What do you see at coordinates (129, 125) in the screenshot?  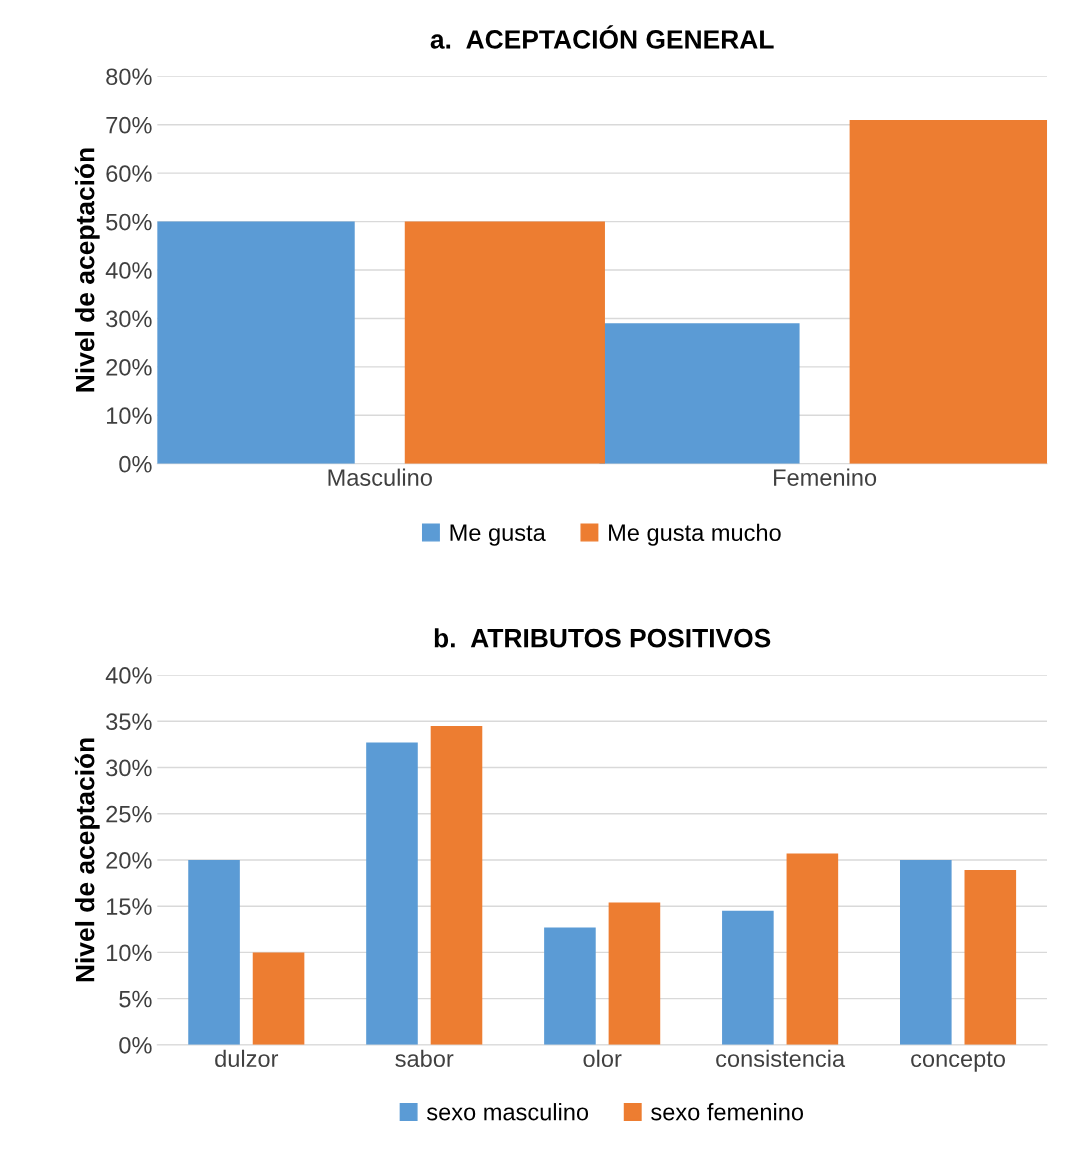 I see `y-tick-label: 70%` at bounding box center [129, 125].